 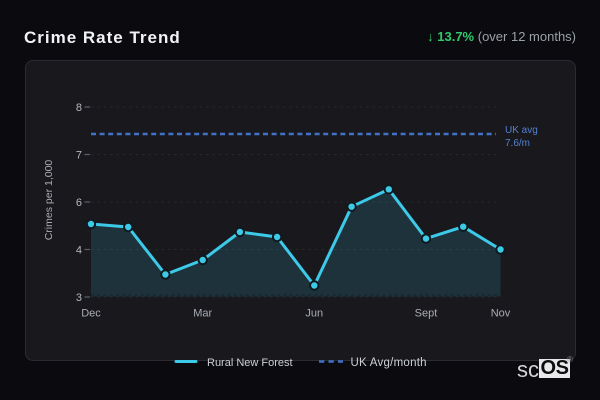 I want to click on svg-text: Nov, so click(x=501, y=314).